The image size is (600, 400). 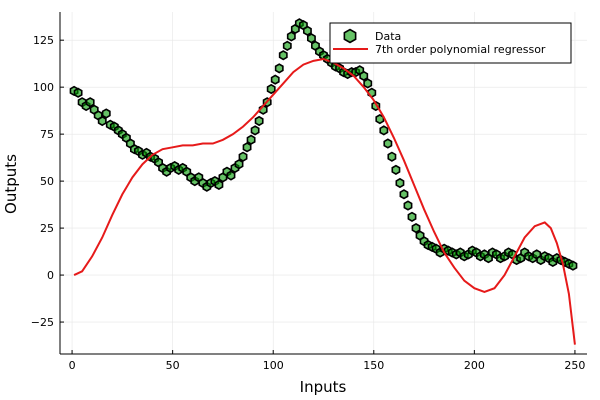 I want to click on y-tick-label: −25, so click(x=42, y=322).